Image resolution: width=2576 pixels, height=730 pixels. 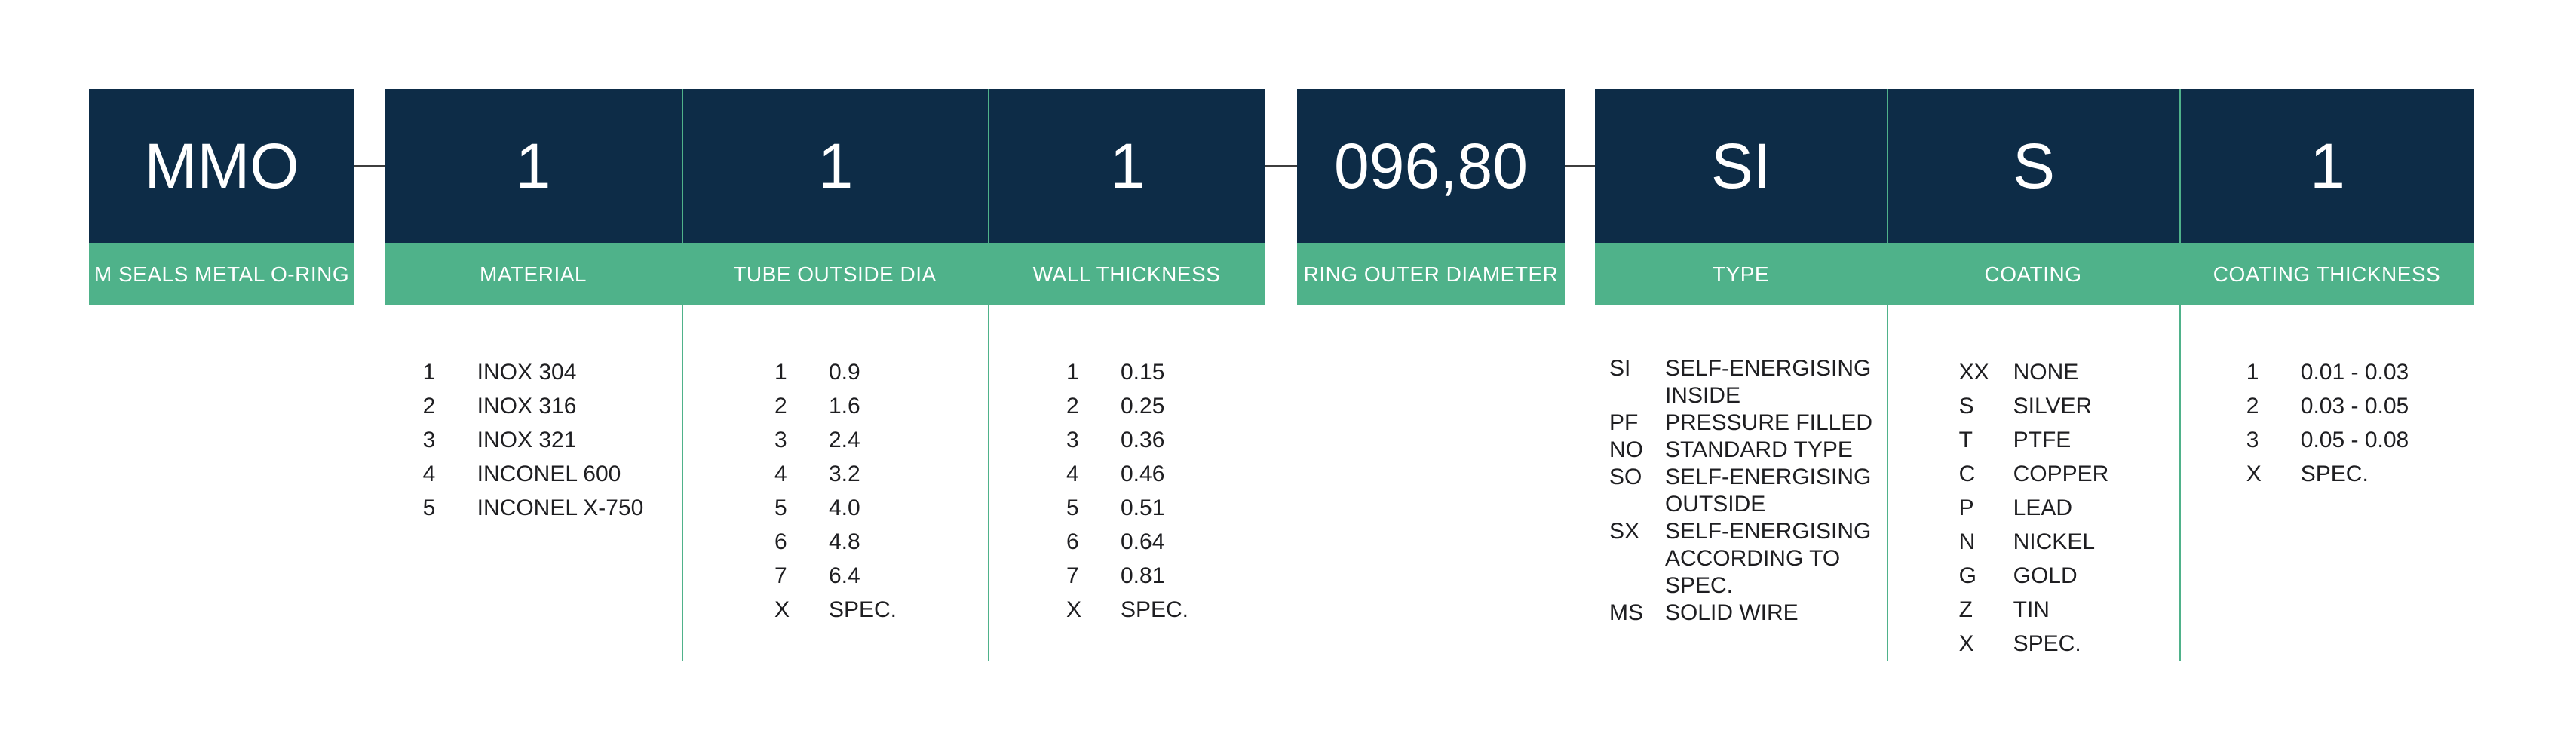 I want to click on list-item: 1 INOX 304, so click(x=533, y=372).